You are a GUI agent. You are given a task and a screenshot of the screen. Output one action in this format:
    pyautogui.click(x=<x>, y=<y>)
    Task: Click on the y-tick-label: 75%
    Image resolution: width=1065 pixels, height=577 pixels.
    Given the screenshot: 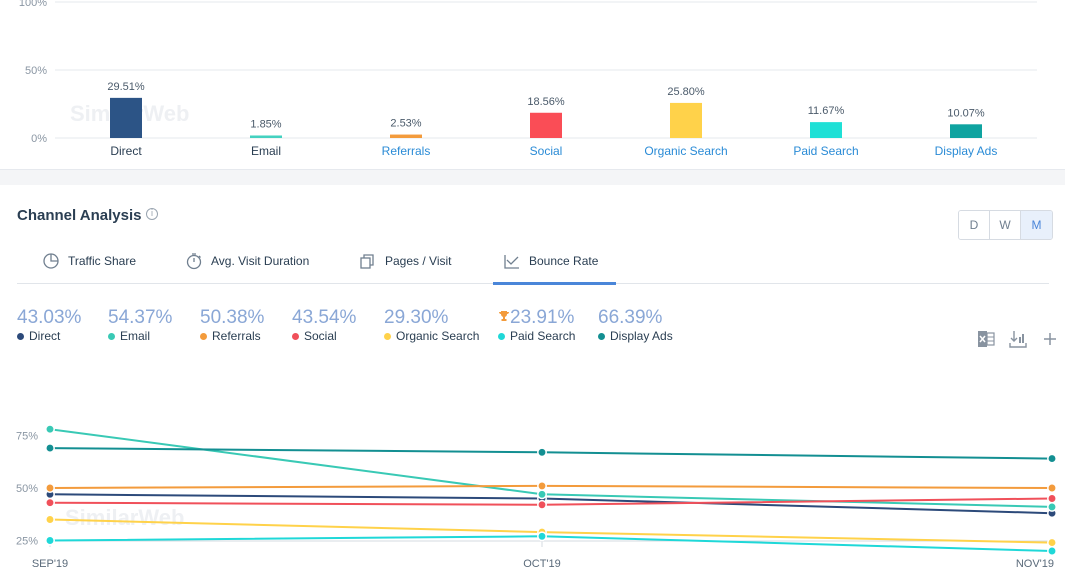 What is the action you would take?
    pyautogui.click(x=27, y=437)
    